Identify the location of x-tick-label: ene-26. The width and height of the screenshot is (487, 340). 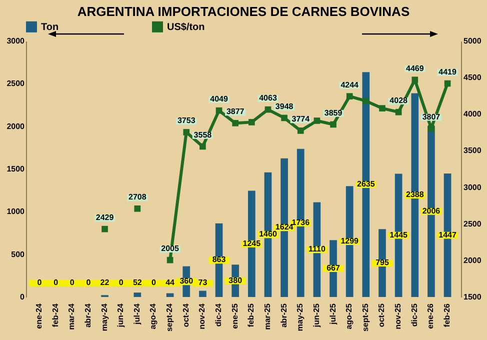
(431, 315).